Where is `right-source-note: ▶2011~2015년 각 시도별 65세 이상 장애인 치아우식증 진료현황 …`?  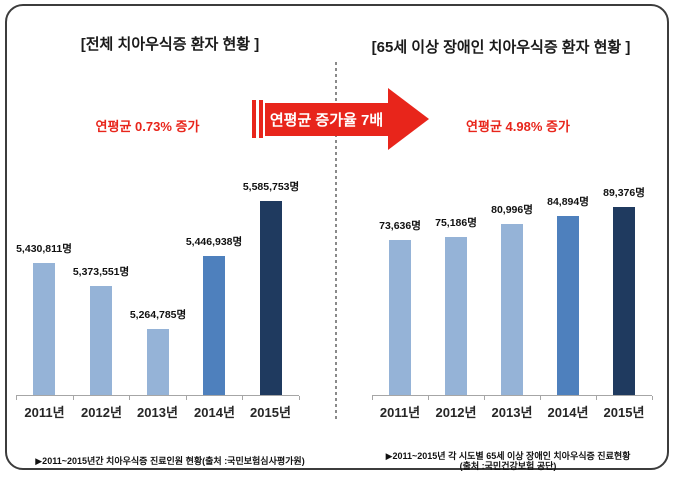
right-source-note: ▶2011~2015년 각 시도별 65세 이상 장애인 치아우식증 진료현황 … is located at coordinates (508, 461).